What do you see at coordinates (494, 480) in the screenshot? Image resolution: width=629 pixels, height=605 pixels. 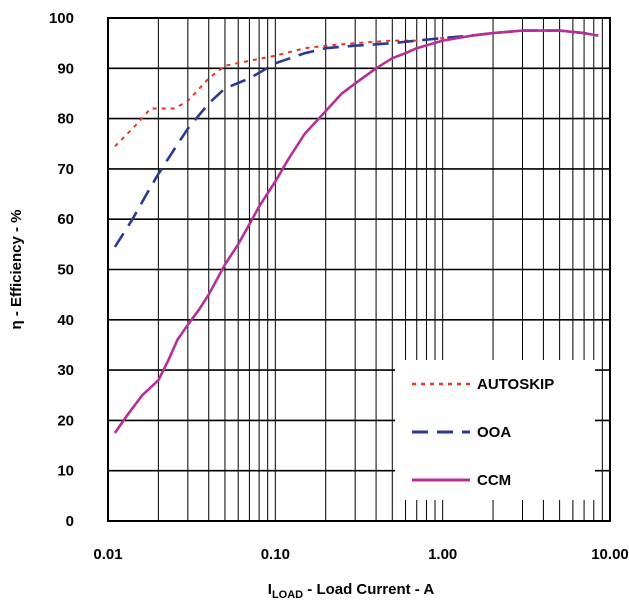 I see `legend-label-ccm: CCM` at bounding box center [494, 480].